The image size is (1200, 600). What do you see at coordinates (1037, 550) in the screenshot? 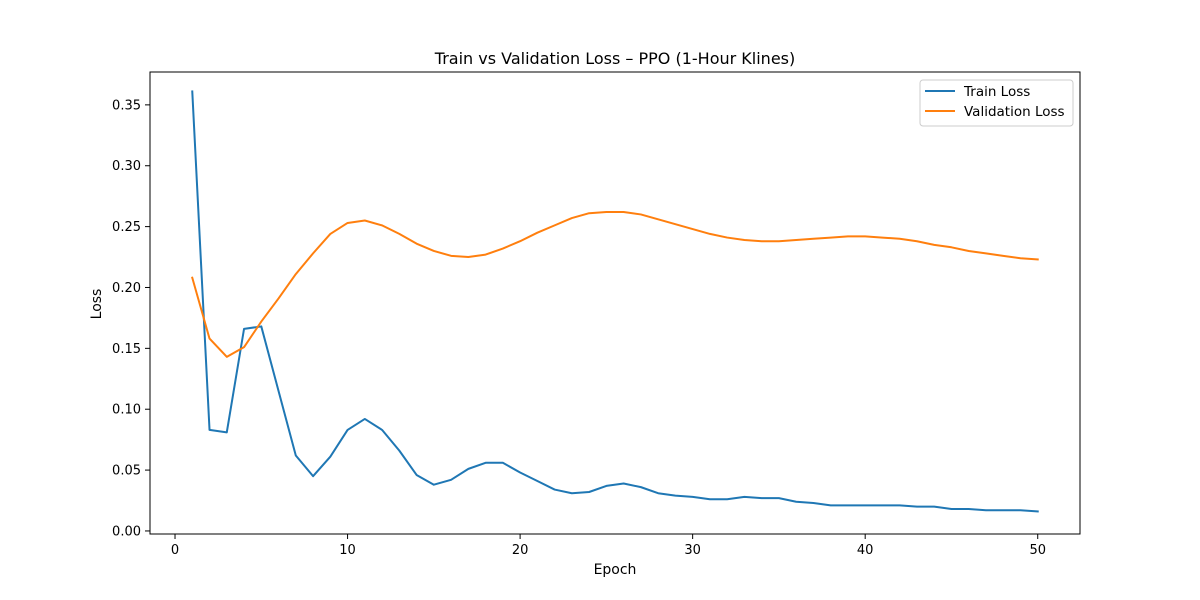
I see `x-tick-label: 50` at bounding box center [1037, 550].